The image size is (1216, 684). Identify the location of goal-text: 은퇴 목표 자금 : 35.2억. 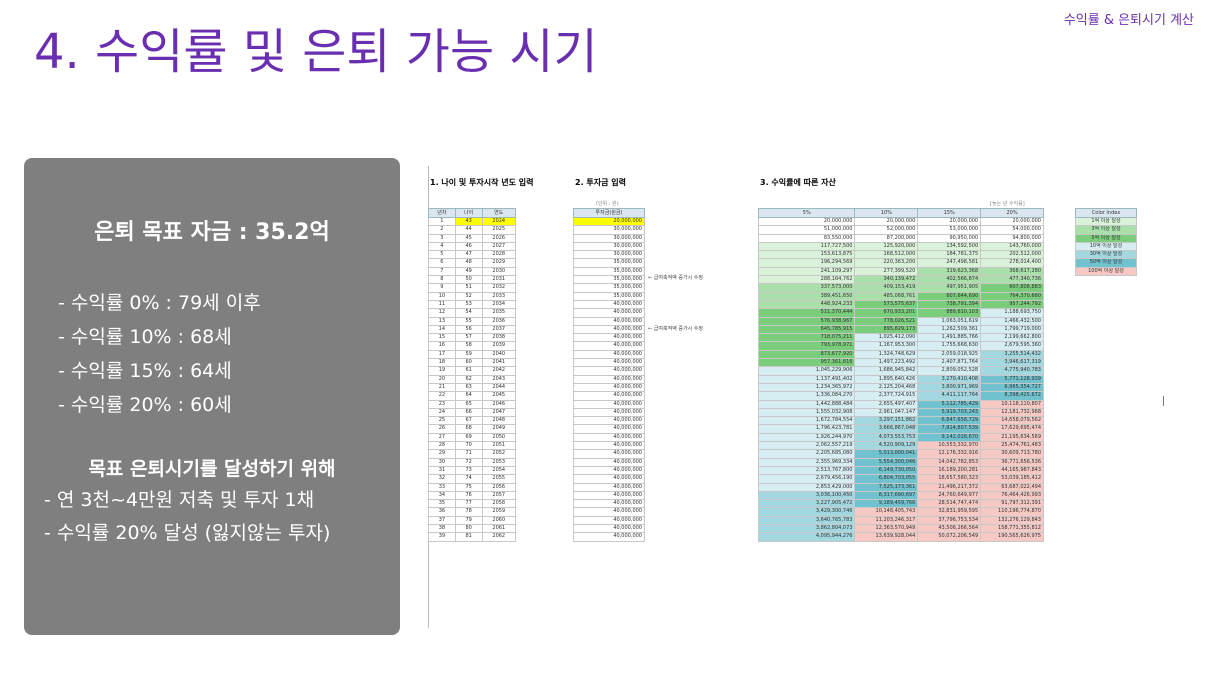
(212, 232).